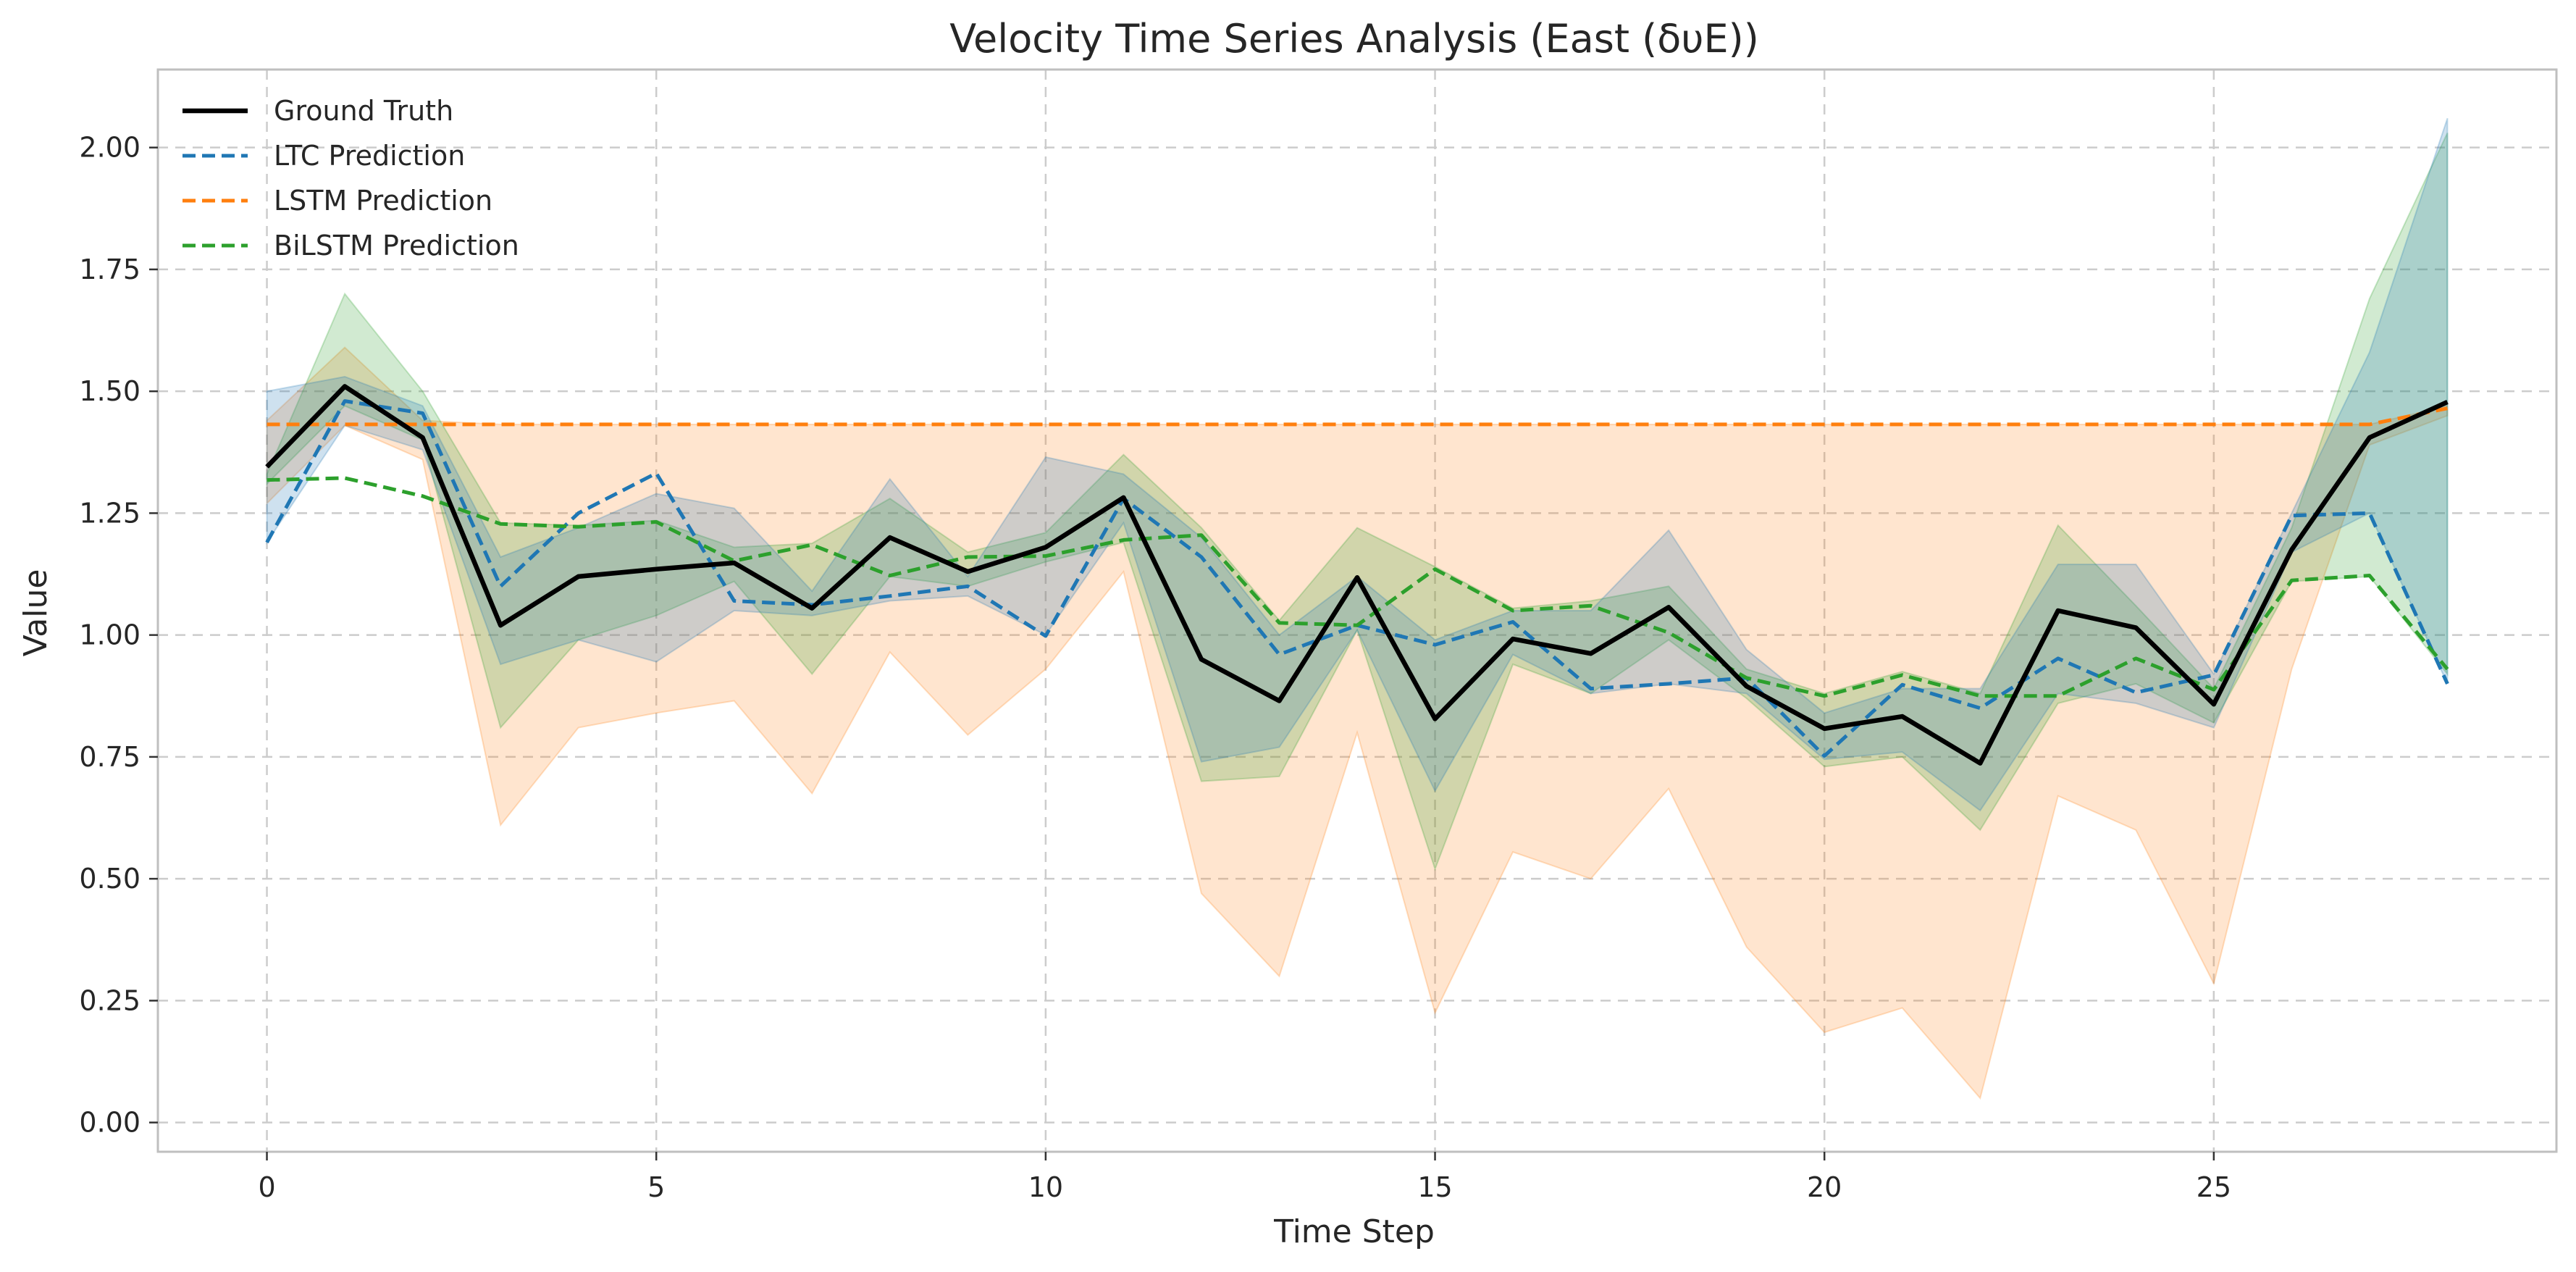 Image resolution: width=2576 pixels, height=1272 pixels. I want to click on legend-label: LSTM Prediction, so click(383, 201).